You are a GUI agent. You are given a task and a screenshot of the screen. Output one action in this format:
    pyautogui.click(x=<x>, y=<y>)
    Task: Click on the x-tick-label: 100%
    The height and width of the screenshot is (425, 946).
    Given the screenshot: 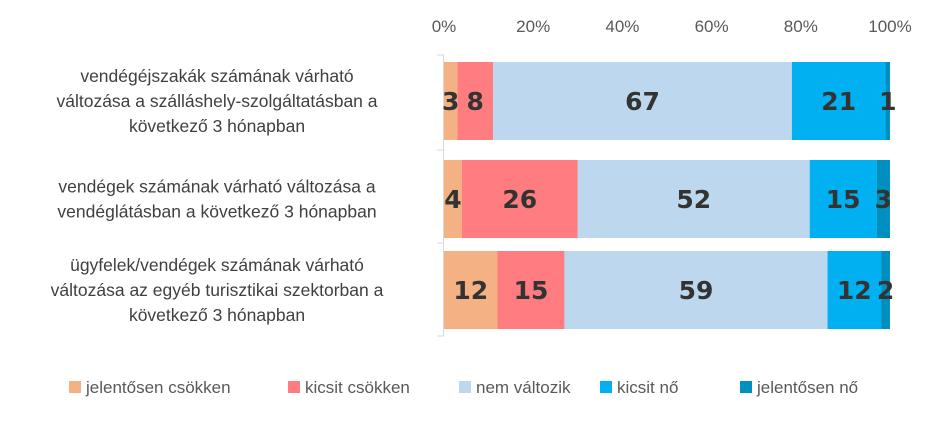 What is the action you would take?
    pyautogui.click(x=889, y=26)
    